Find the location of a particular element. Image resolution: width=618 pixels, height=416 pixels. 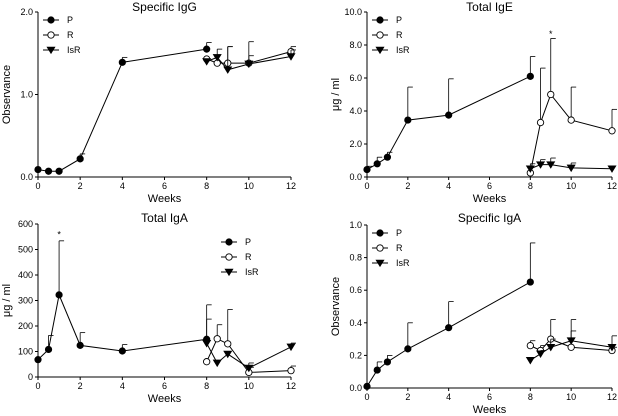

y-tick-label: 500 is located at coordinates (25, 250).